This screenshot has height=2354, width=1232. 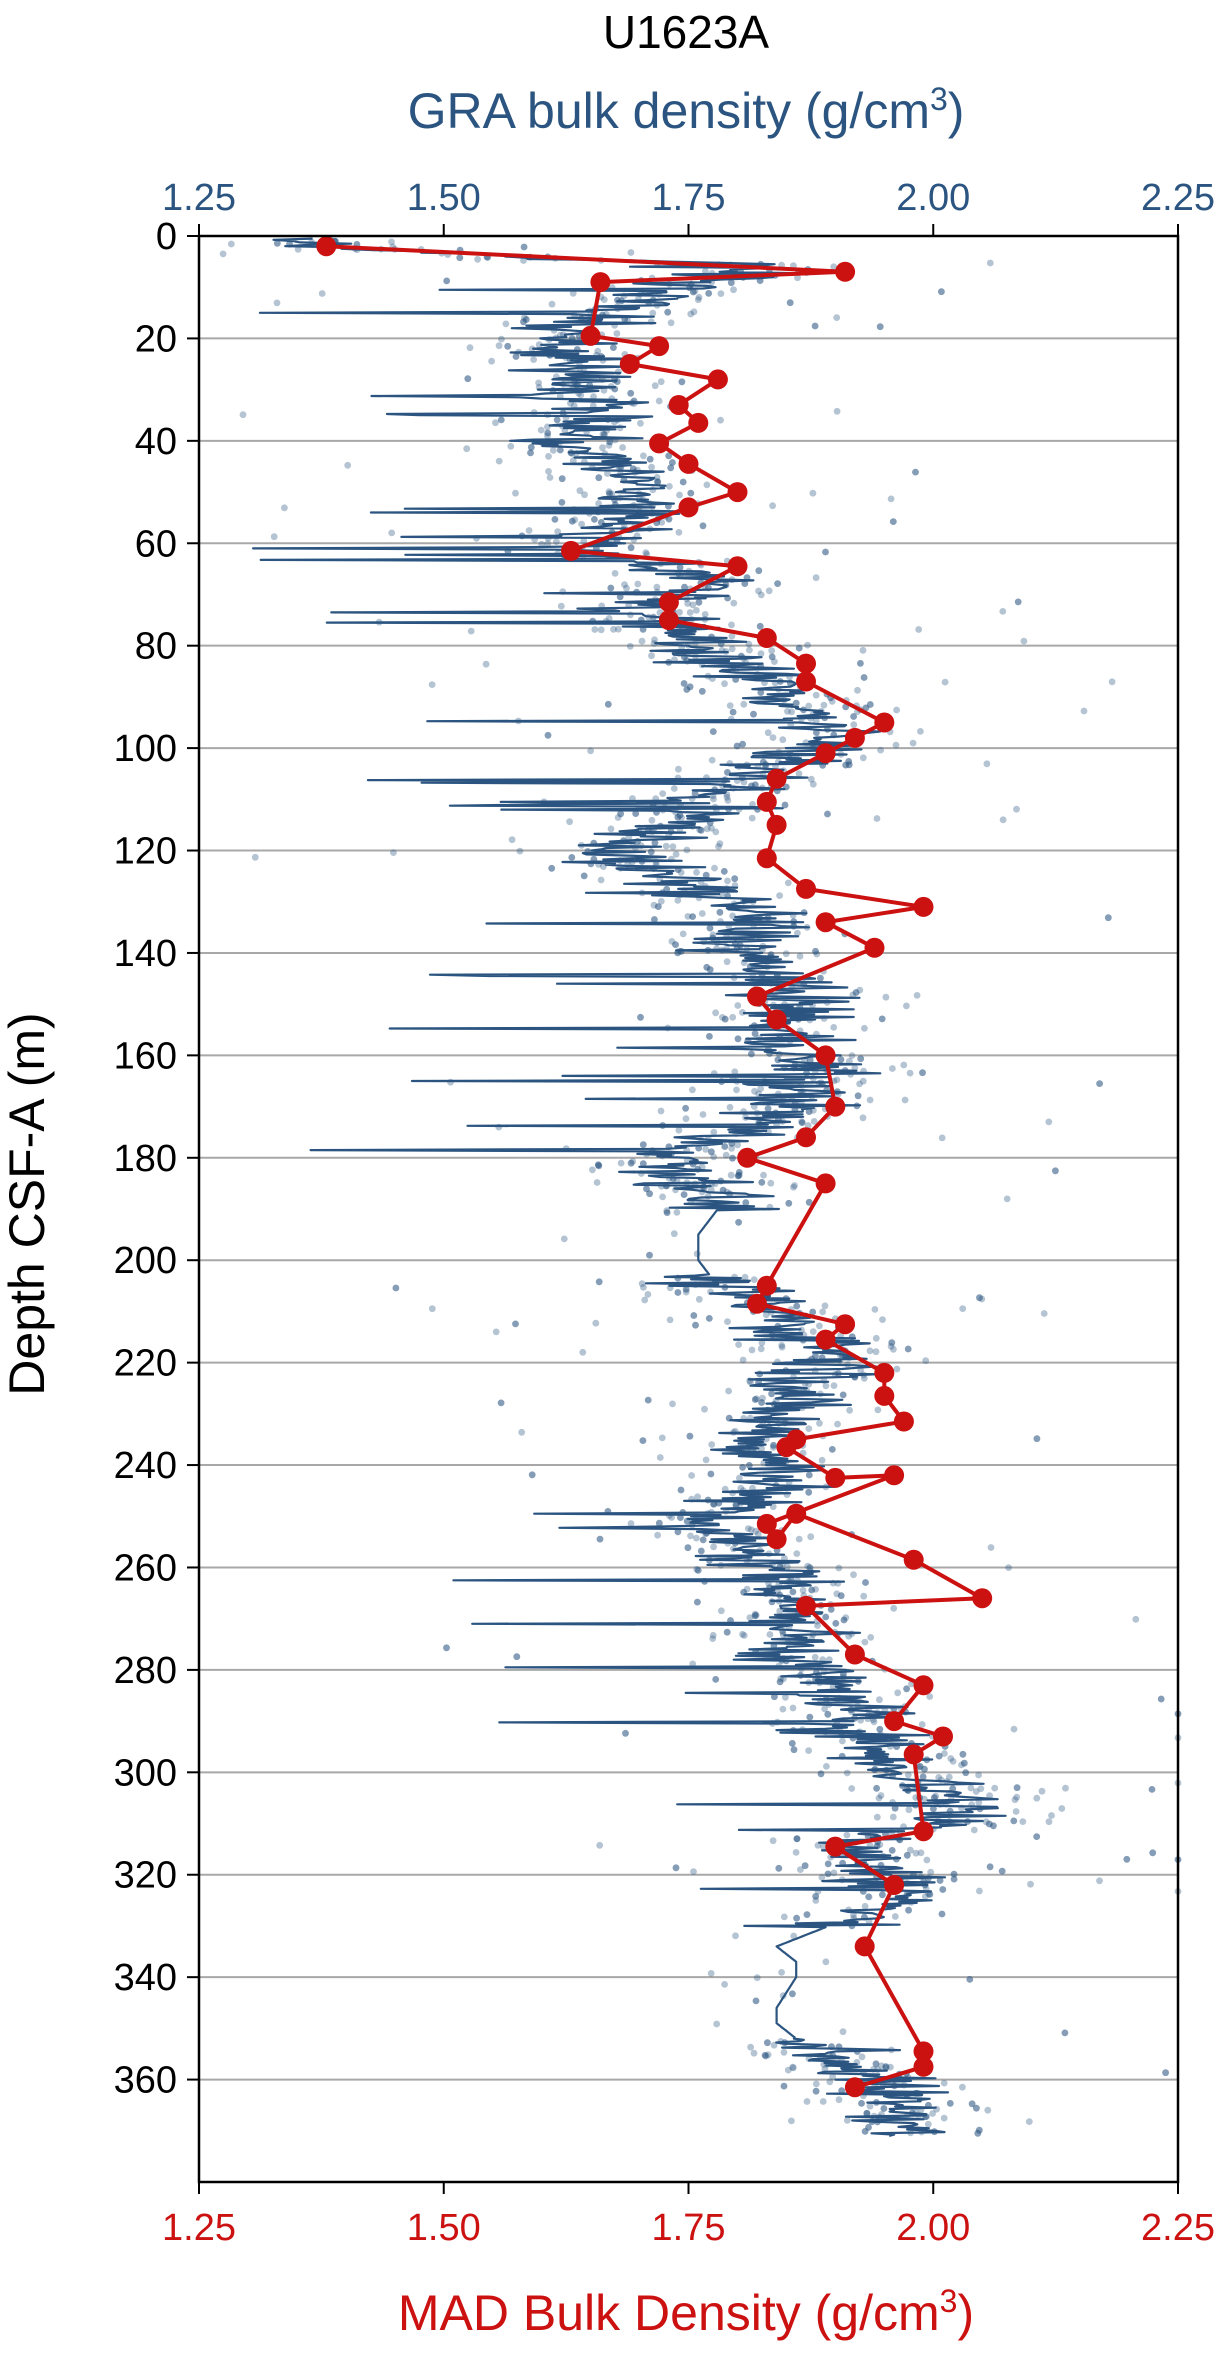 I want to click on y-tick-label-320: 320, so click(x=145, y=1876).